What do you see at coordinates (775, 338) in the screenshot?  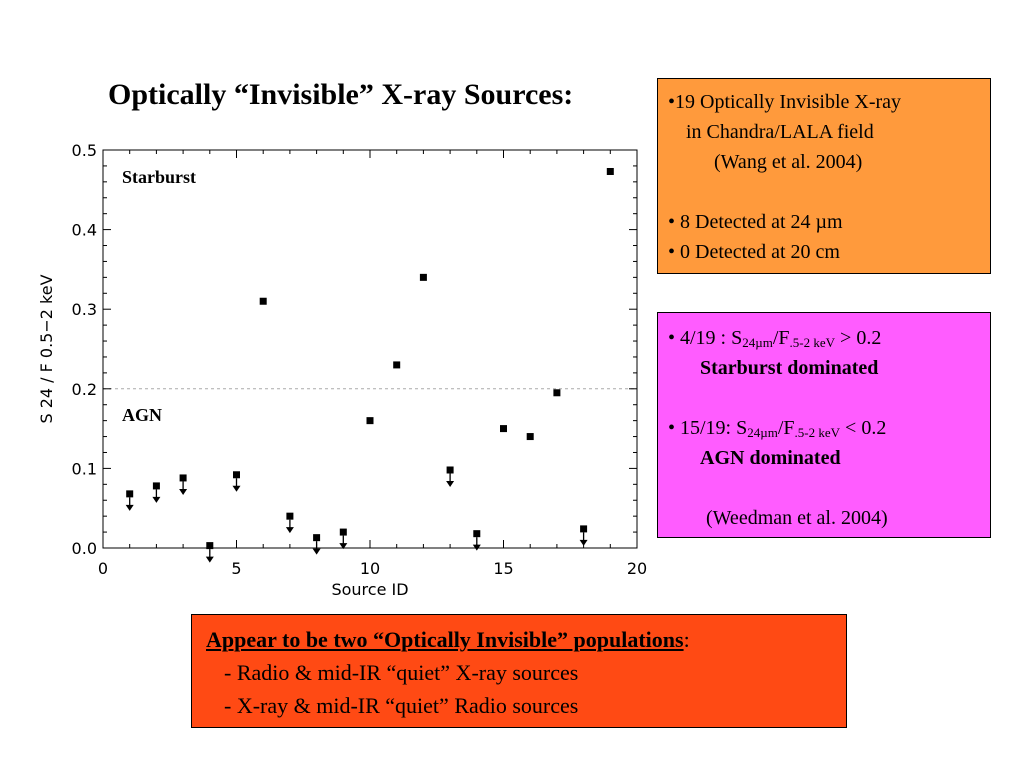 I see `starburst-ratio-line: • 4/19 : S24µm/F.5-2 keV > 0.2` at bounding box center [775, 338].